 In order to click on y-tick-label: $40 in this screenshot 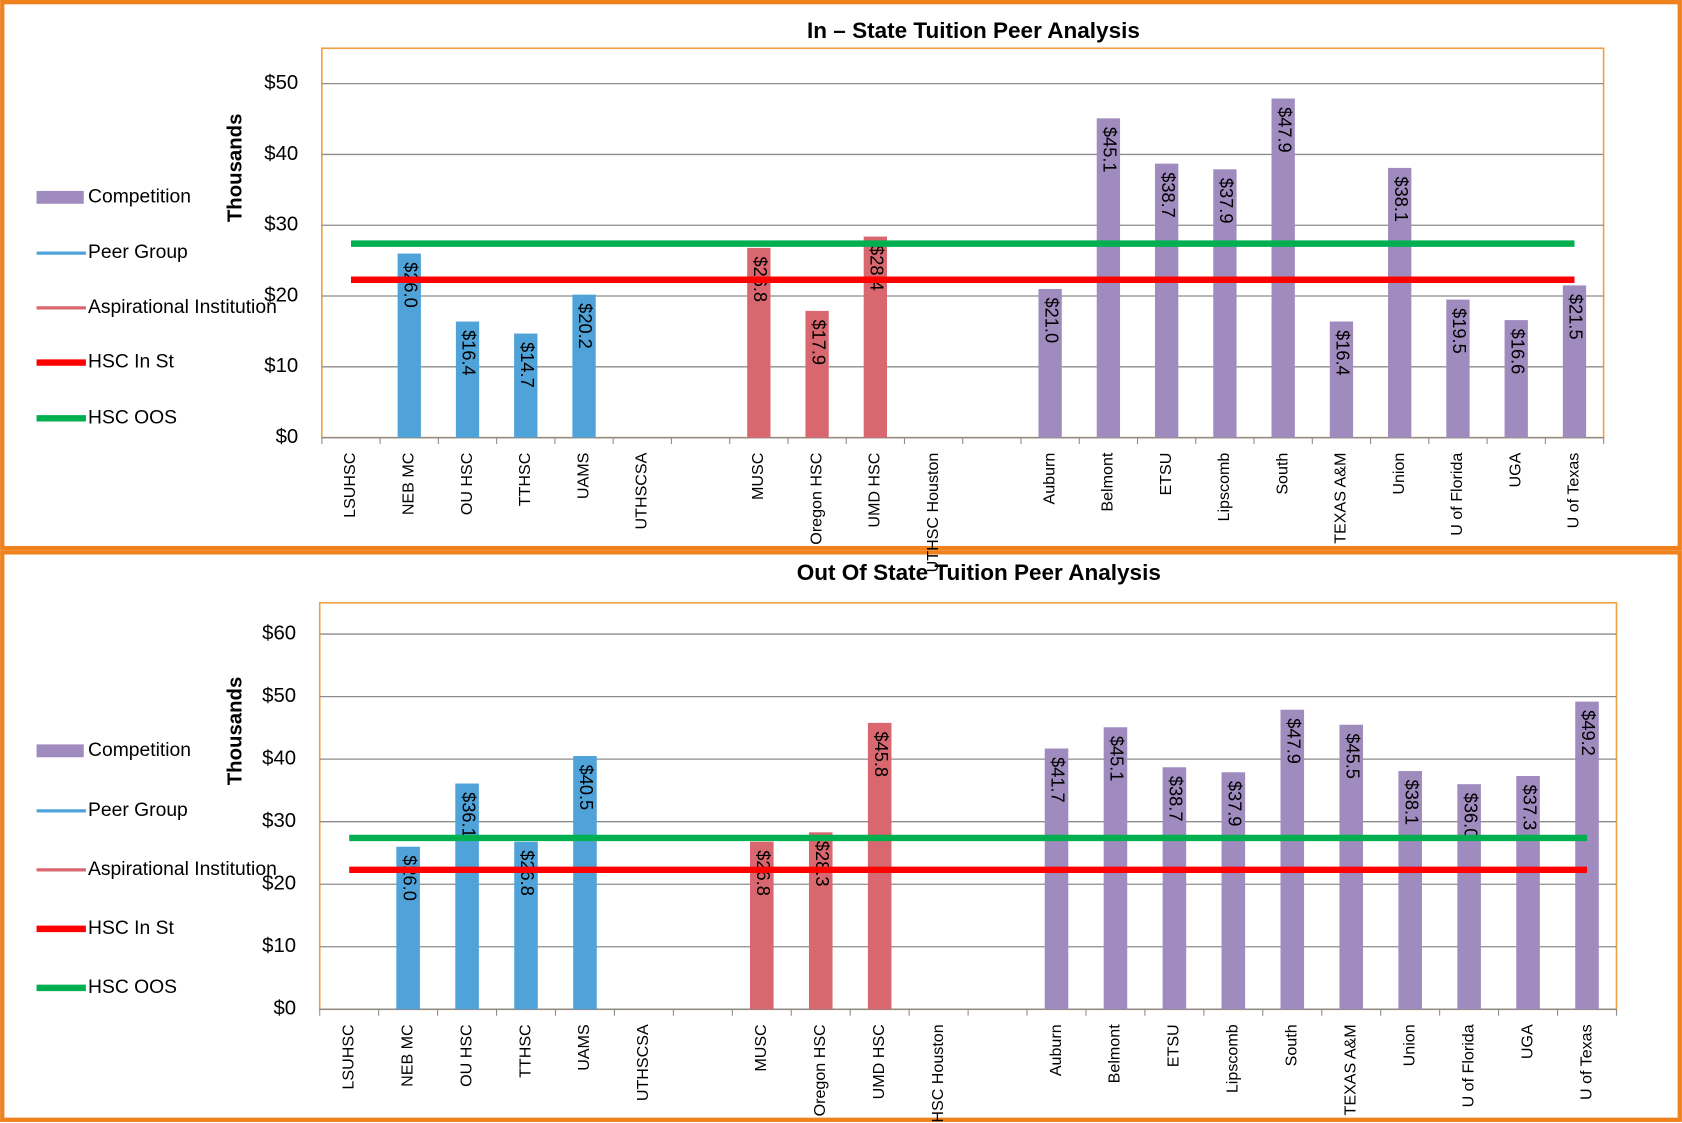, I will do `click(281, 154)`.